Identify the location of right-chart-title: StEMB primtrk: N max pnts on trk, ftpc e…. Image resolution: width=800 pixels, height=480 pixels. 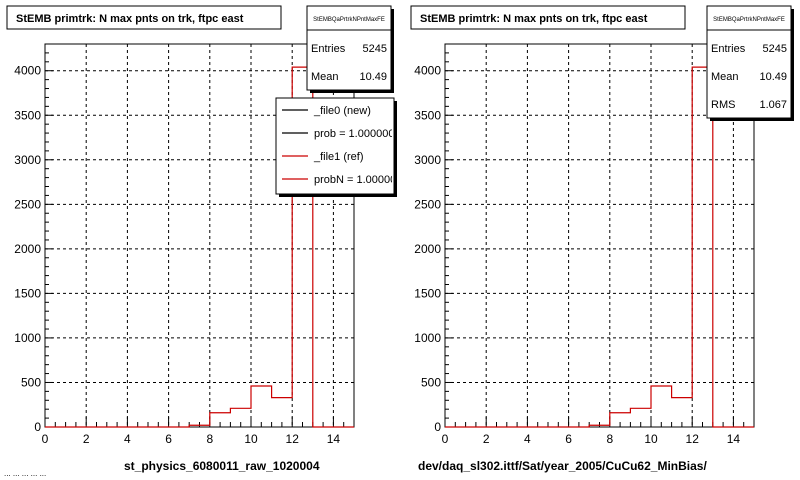
(534, 19).